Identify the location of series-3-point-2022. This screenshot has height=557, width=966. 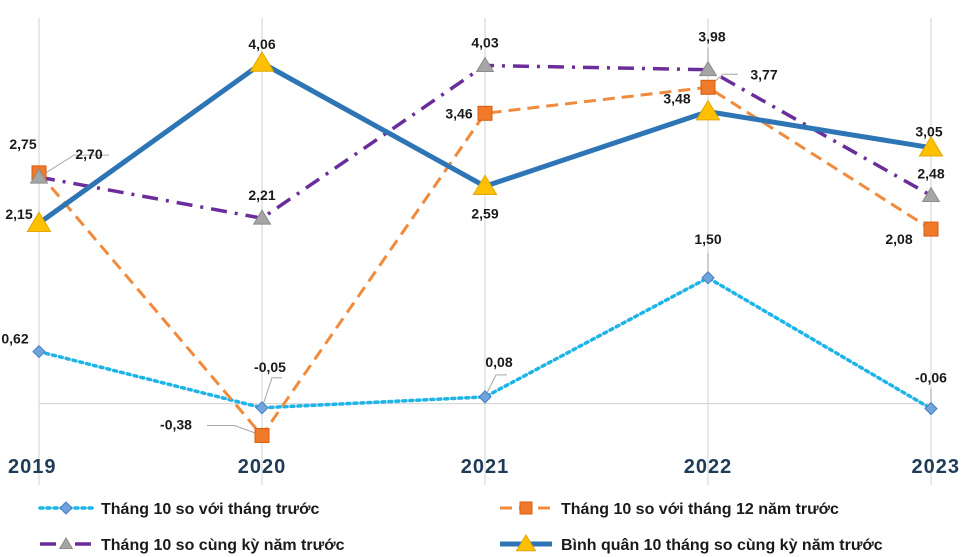
(708, 68).